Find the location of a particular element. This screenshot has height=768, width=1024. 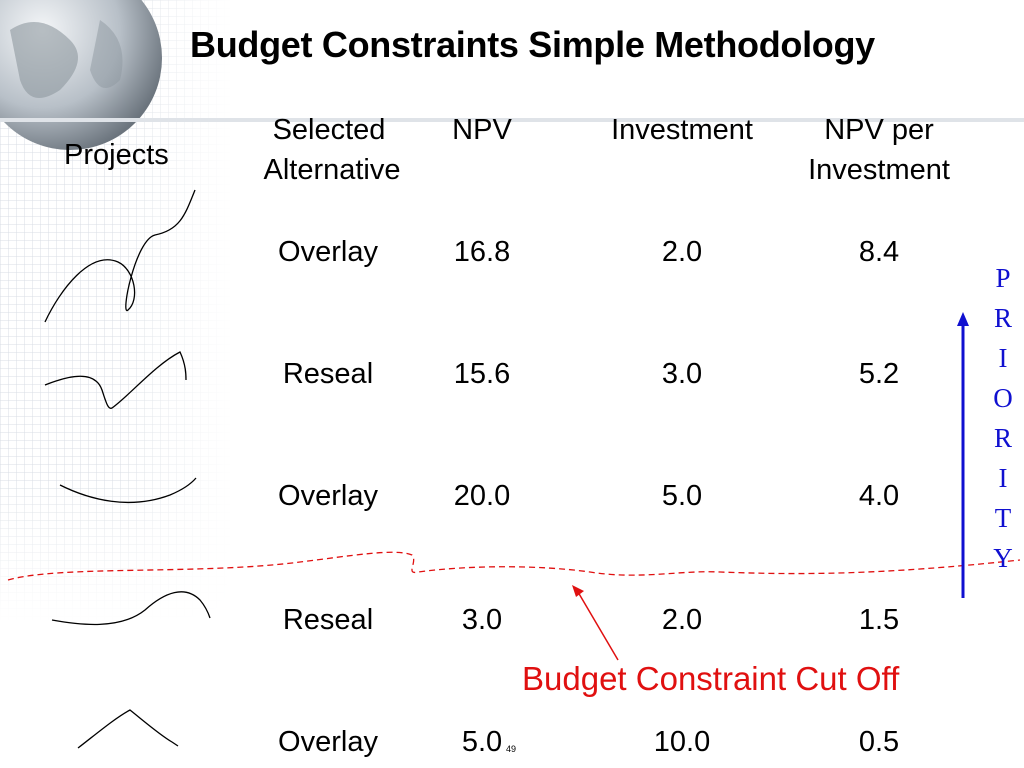

cell-npv: 3.0 is located at coordinates (482, 620).